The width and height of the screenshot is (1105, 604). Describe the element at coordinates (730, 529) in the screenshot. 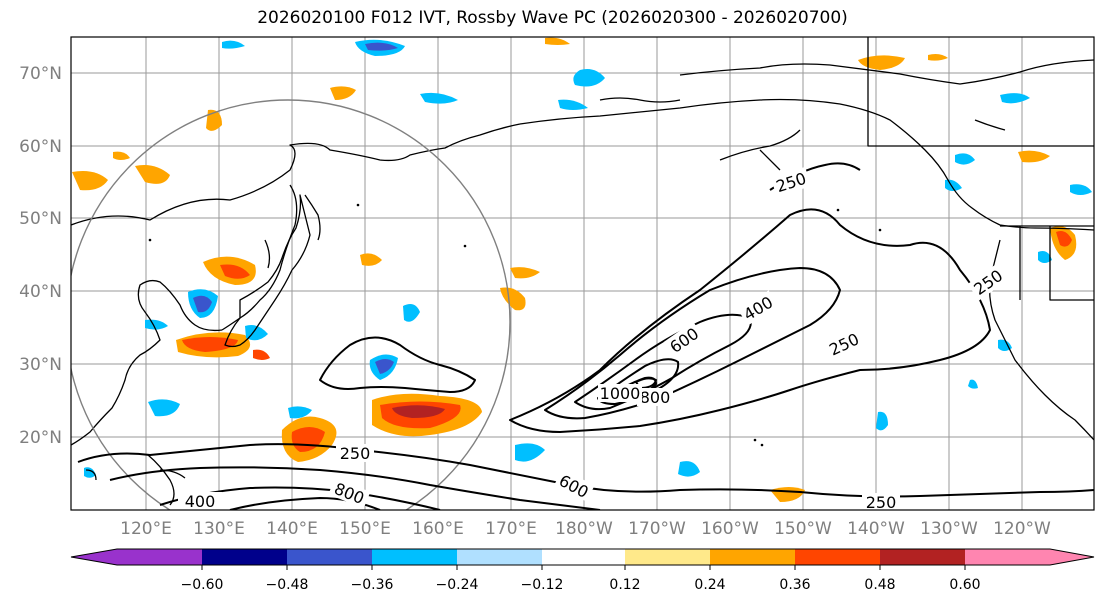

I see `lon-label: 160°W` at that location.